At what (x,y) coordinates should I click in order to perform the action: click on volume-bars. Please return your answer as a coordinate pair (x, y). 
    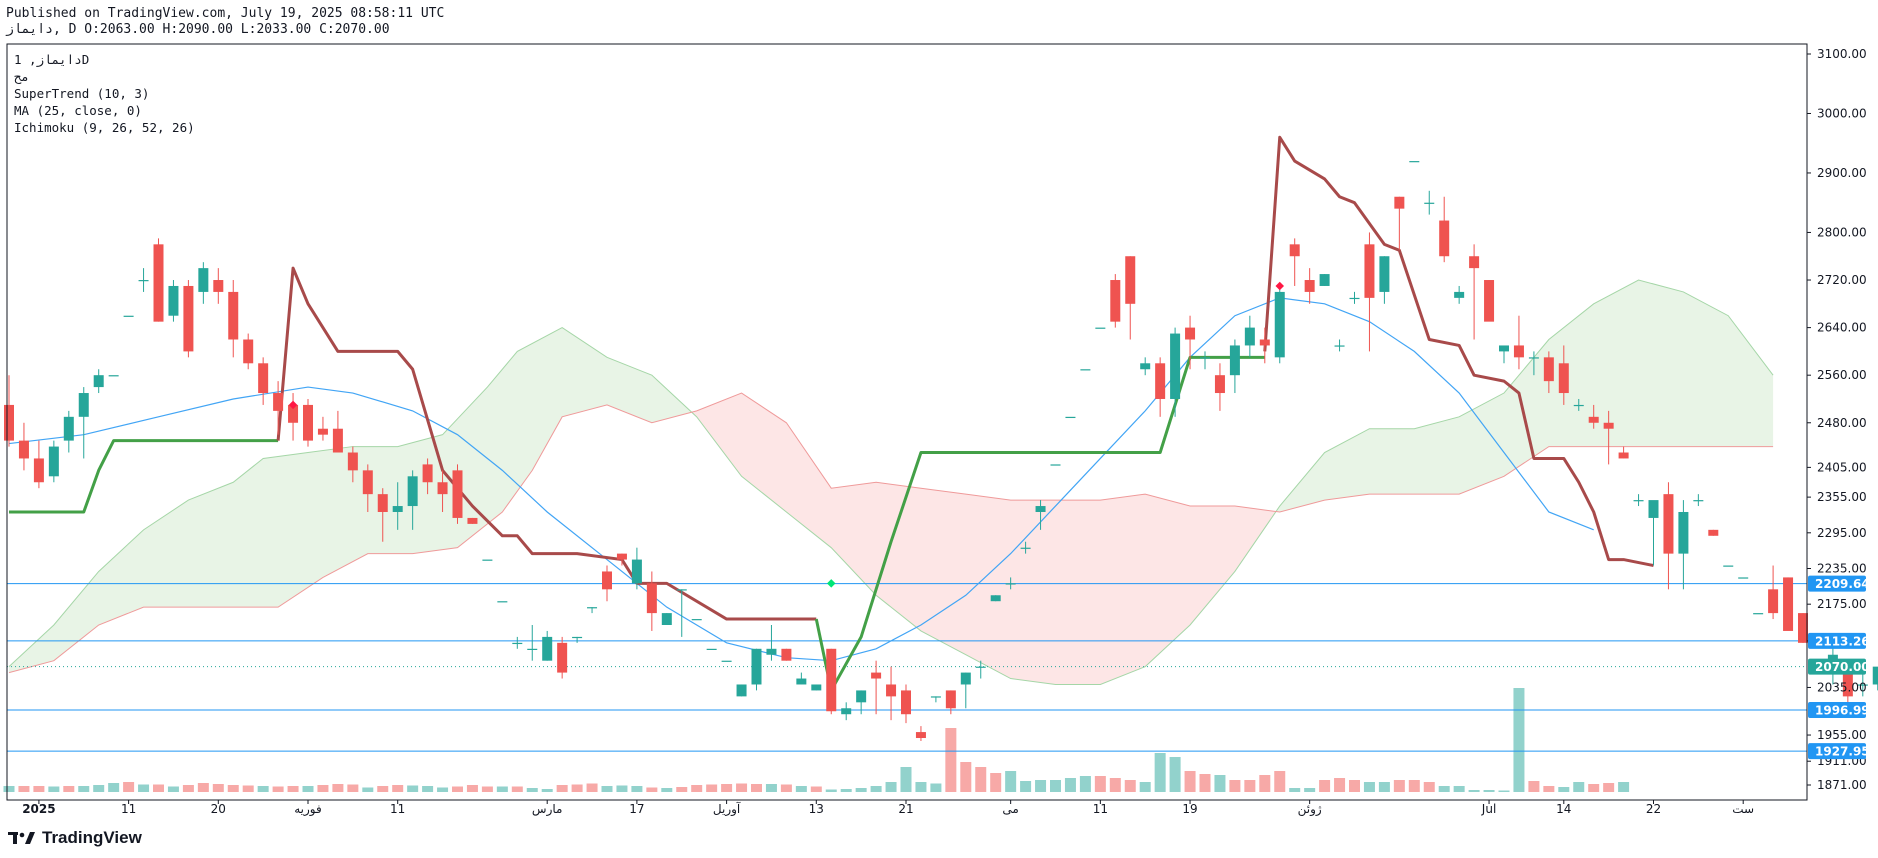
    Looking at the image, I should click on (816, 740).